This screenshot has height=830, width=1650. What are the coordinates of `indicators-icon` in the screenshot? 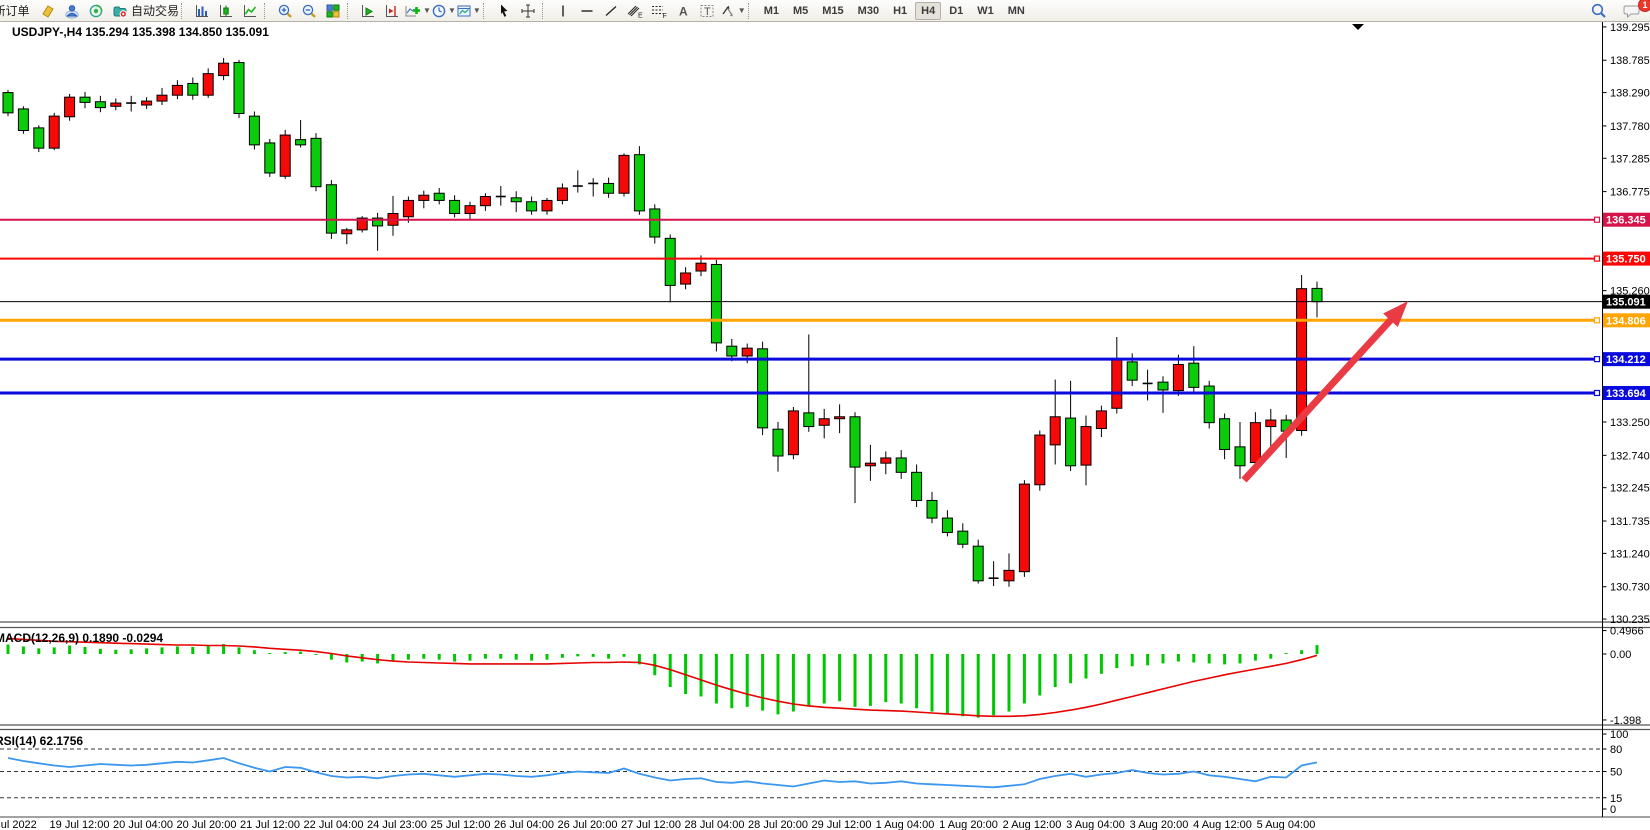 It's located at (413, 11).